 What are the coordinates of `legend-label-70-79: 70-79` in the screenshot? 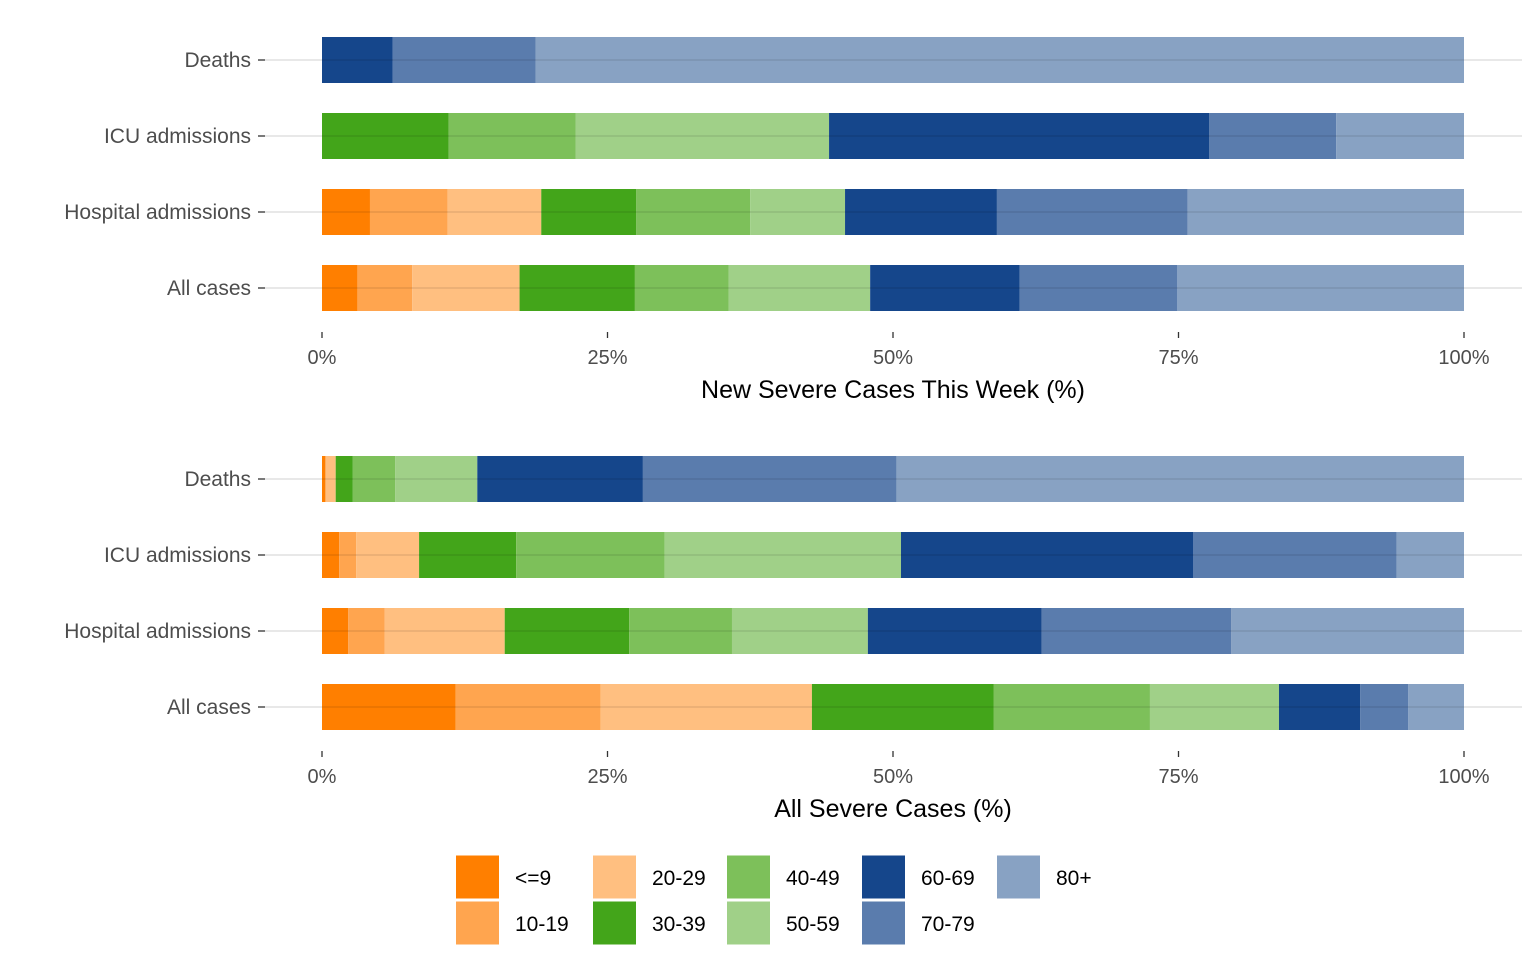 It's located at (948, 924).